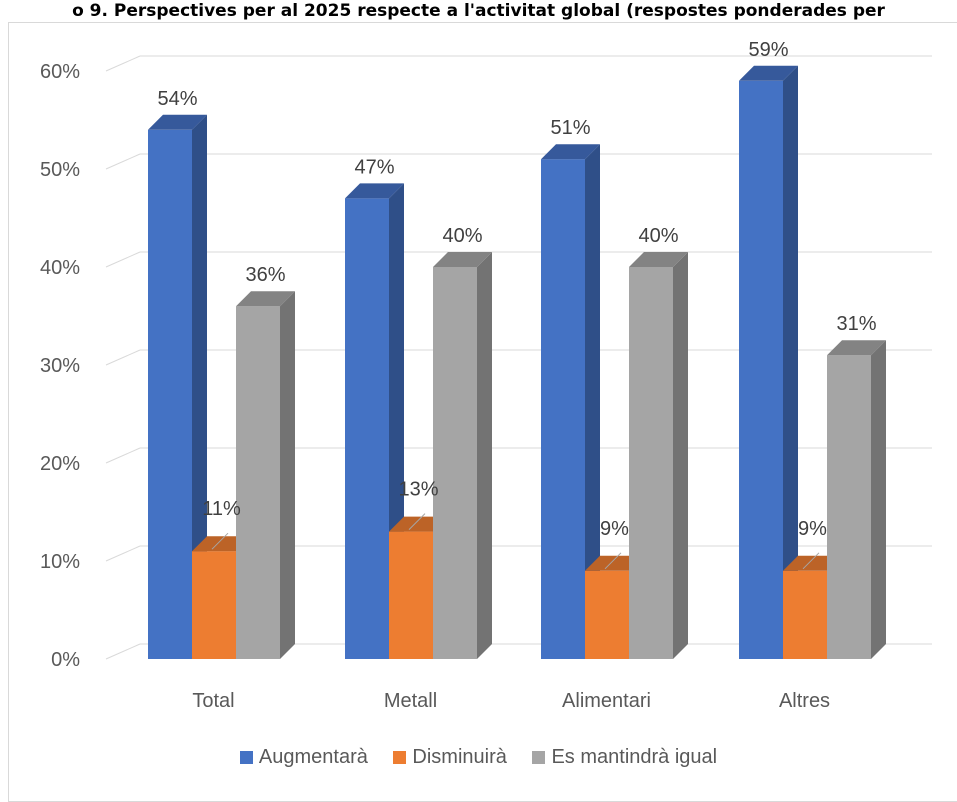 The width and height of the screenshot is (957, 802). Describe the element at coordinates (410, 701) in the screenshot. I see `x-category-label: Metall` at that location.